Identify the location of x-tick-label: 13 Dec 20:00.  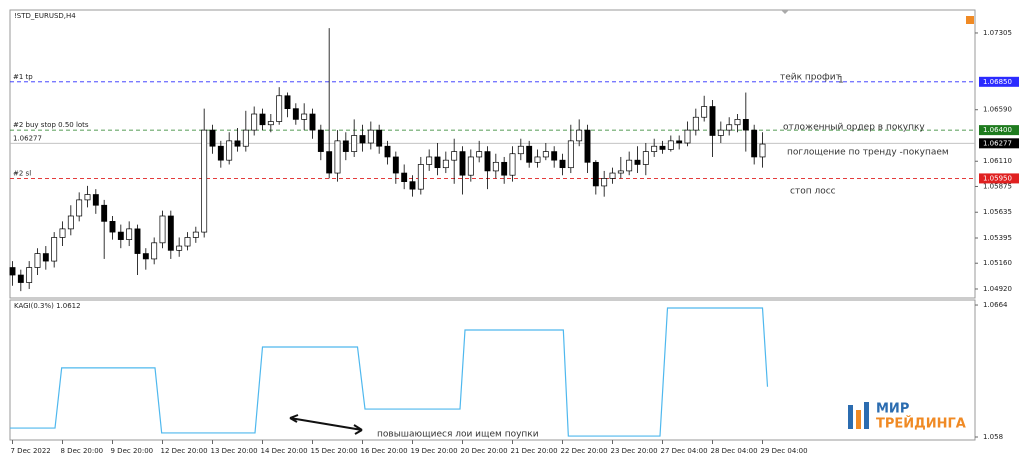
(234, 451).